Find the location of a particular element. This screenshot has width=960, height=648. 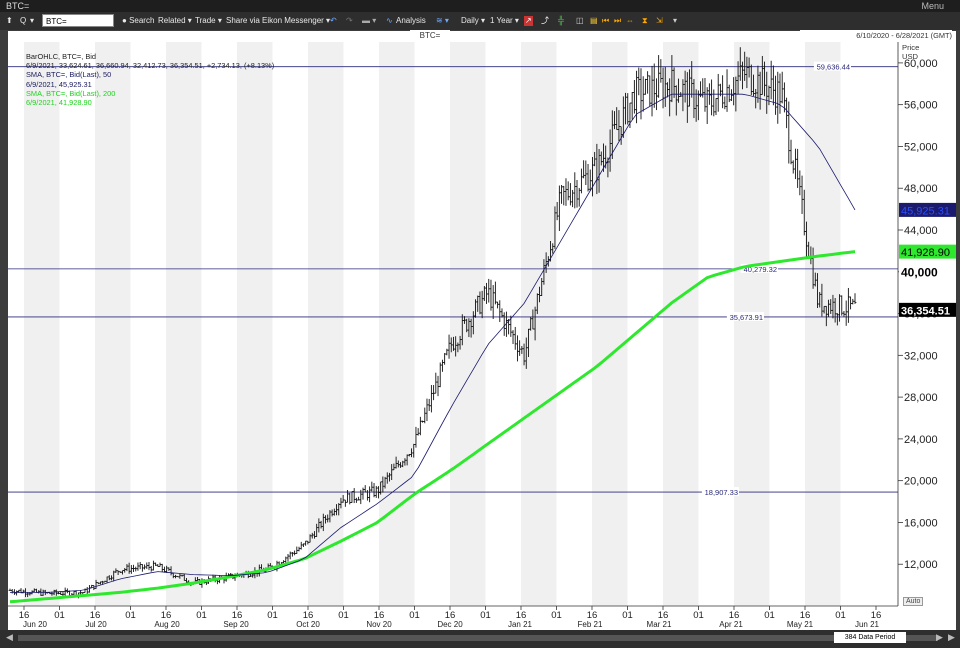

analysis-icon: ∿ is located at coordinates (389, 20).